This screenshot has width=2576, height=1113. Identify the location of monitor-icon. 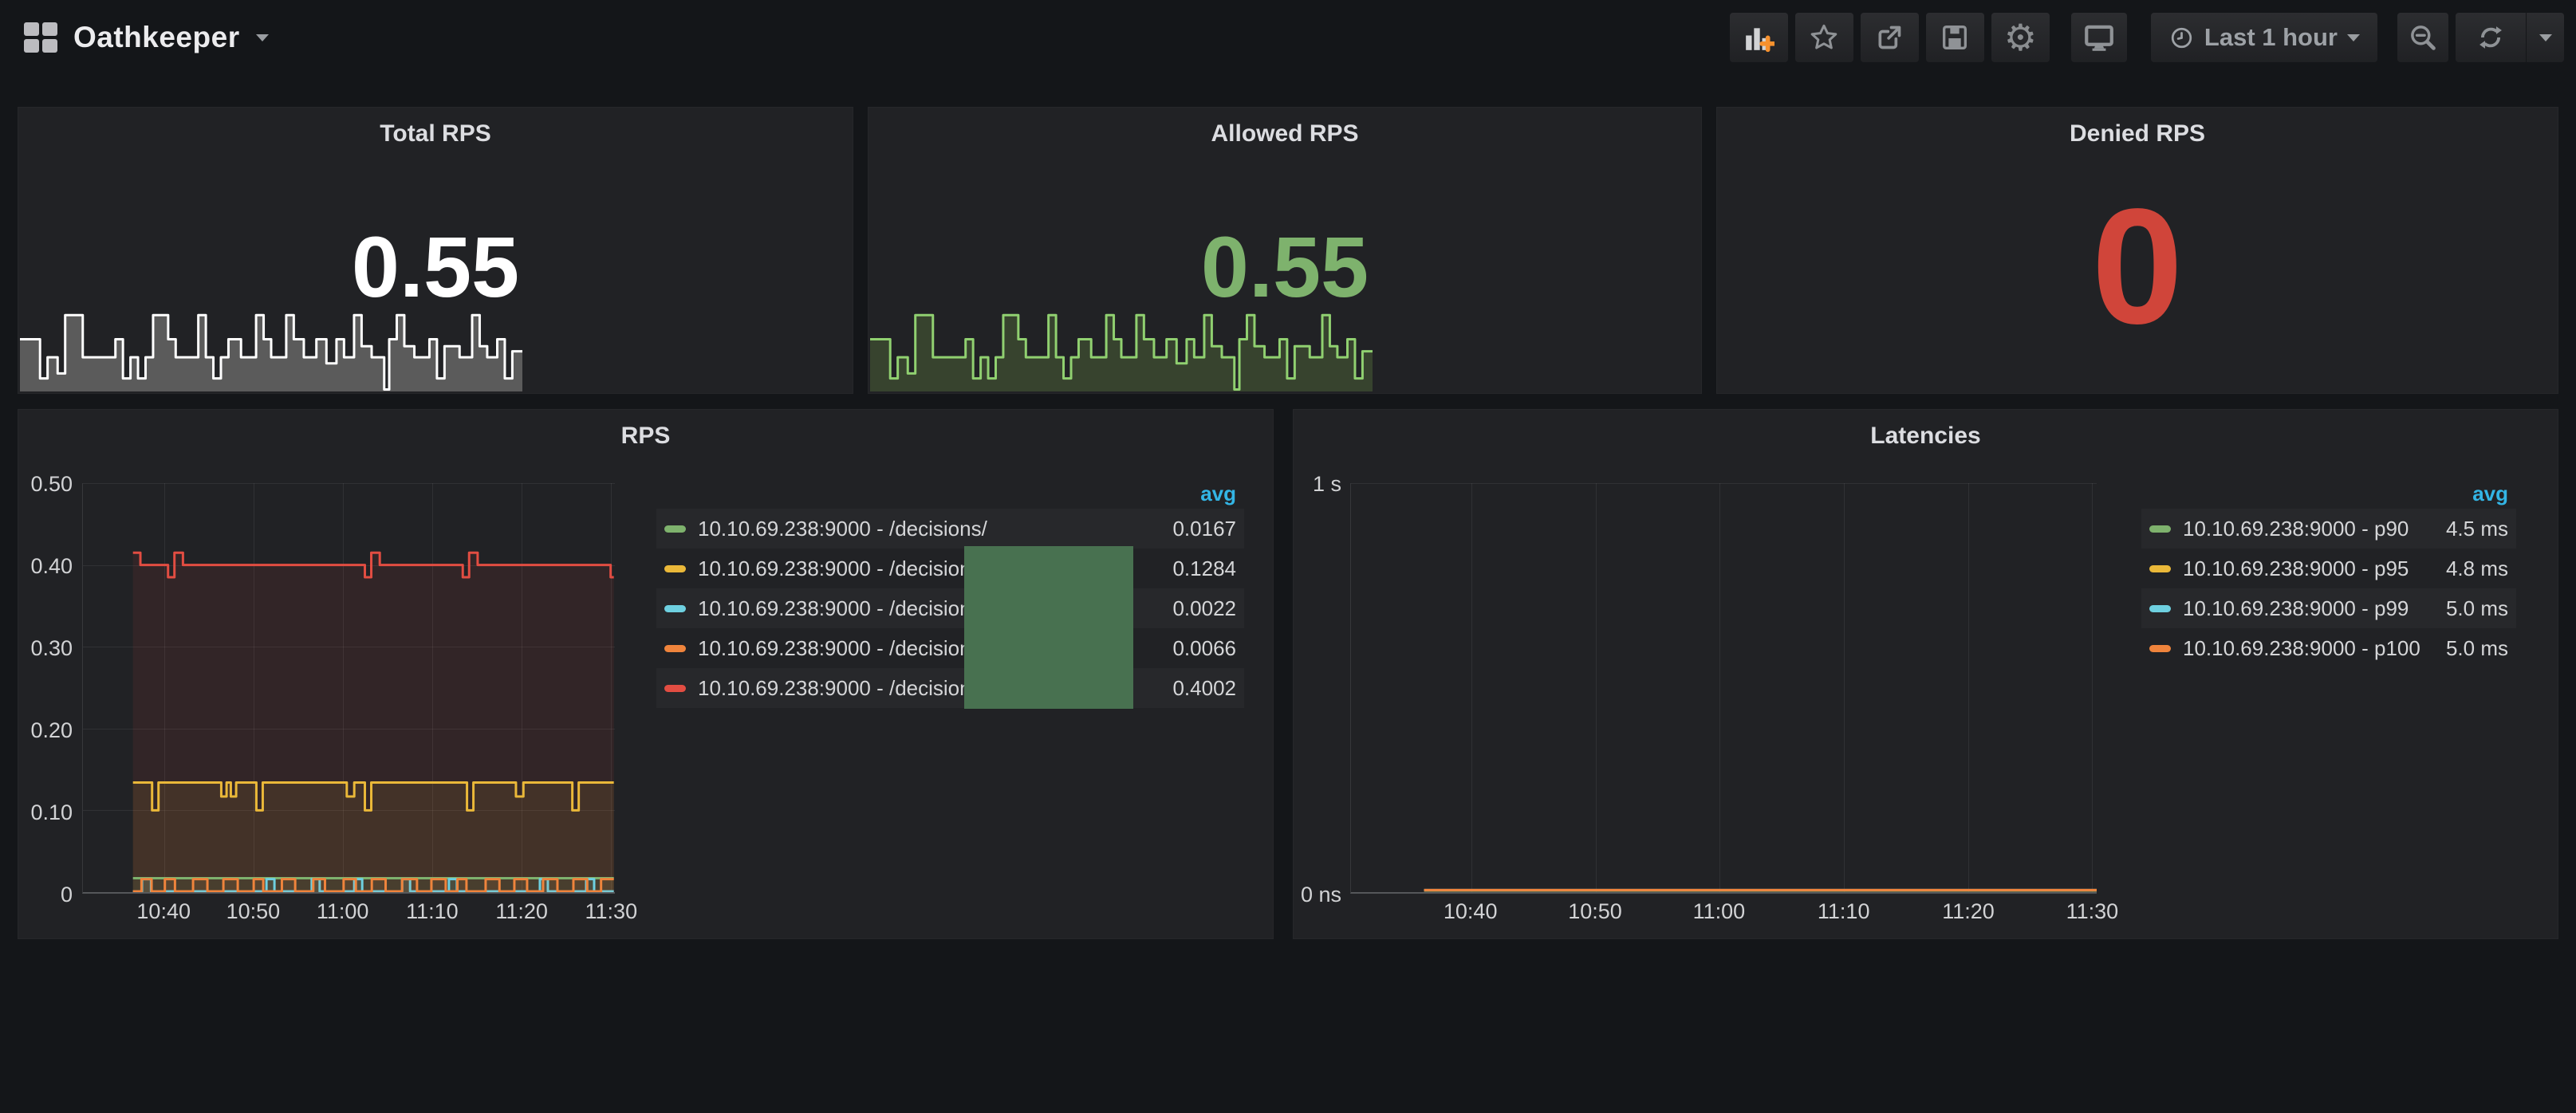
(2099, 38).